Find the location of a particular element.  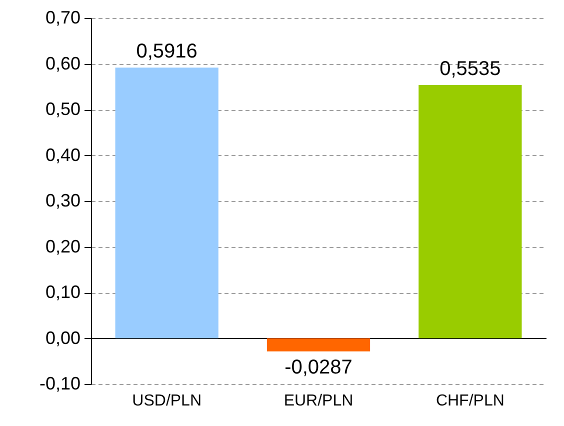

y-tick-label: -0,10 is located at coordinates (59, 384).